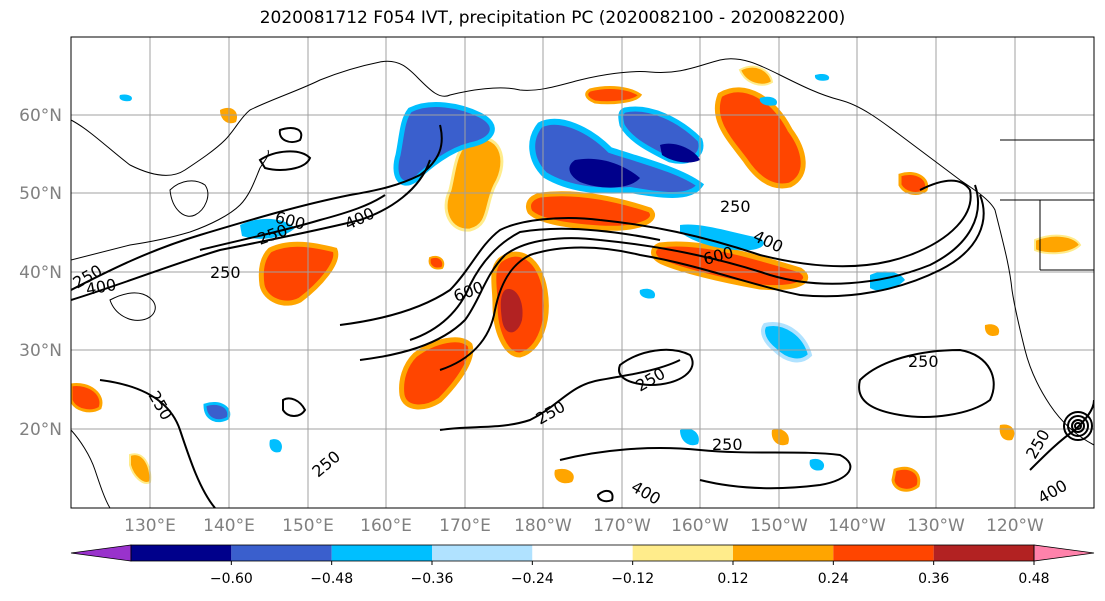  What do you see at coordinates (465, 526) in the screenshot?
I see `lon-label: 170°E` at bounding box center [465, 526].